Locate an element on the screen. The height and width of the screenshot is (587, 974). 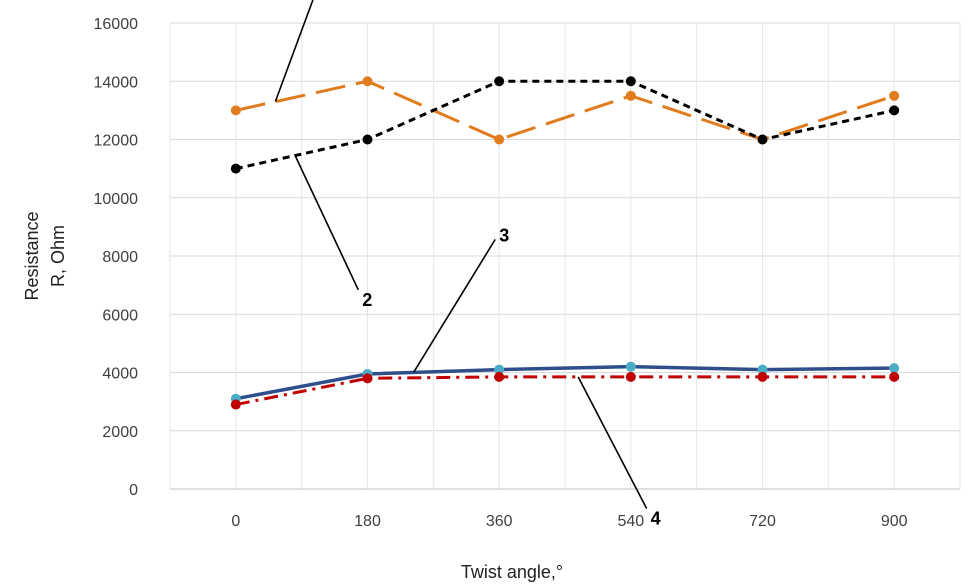
y-tick-label: 6000 is located at coordinates (120, 315).